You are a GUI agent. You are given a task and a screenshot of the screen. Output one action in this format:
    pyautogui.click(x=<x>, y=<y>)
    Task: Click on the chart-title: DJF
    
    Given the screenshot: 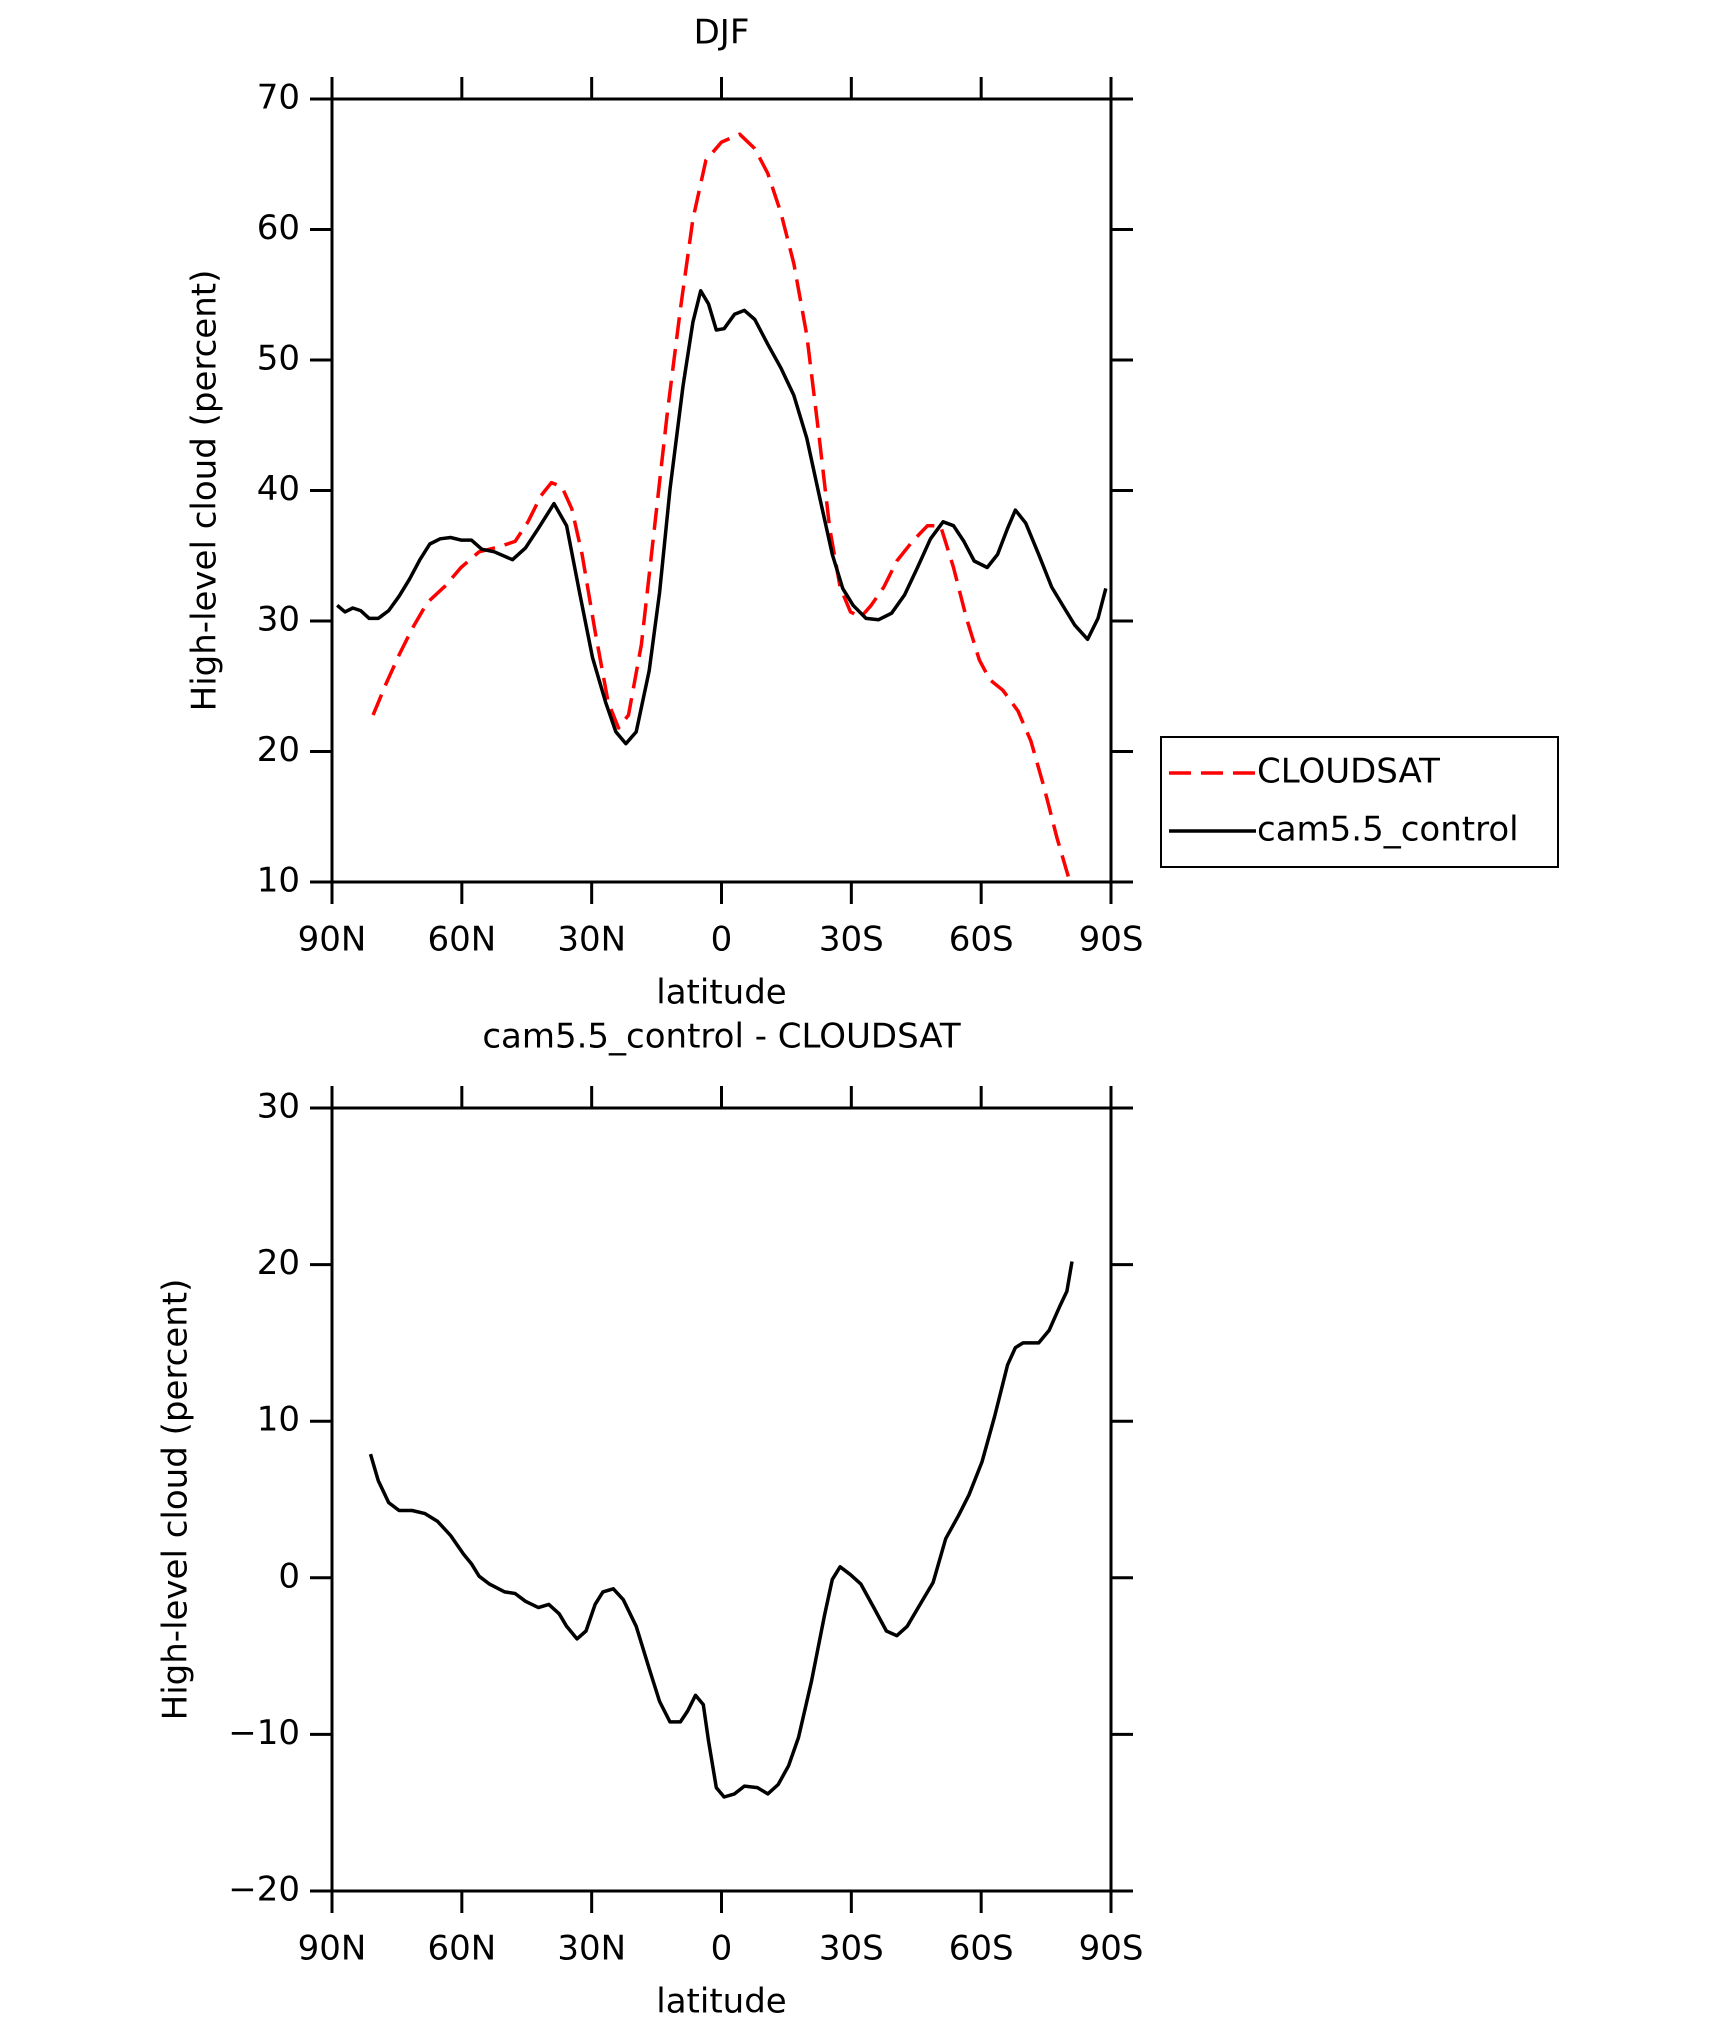 What is the action you would take?
    pyautogui.click(x=722, y=33)
    